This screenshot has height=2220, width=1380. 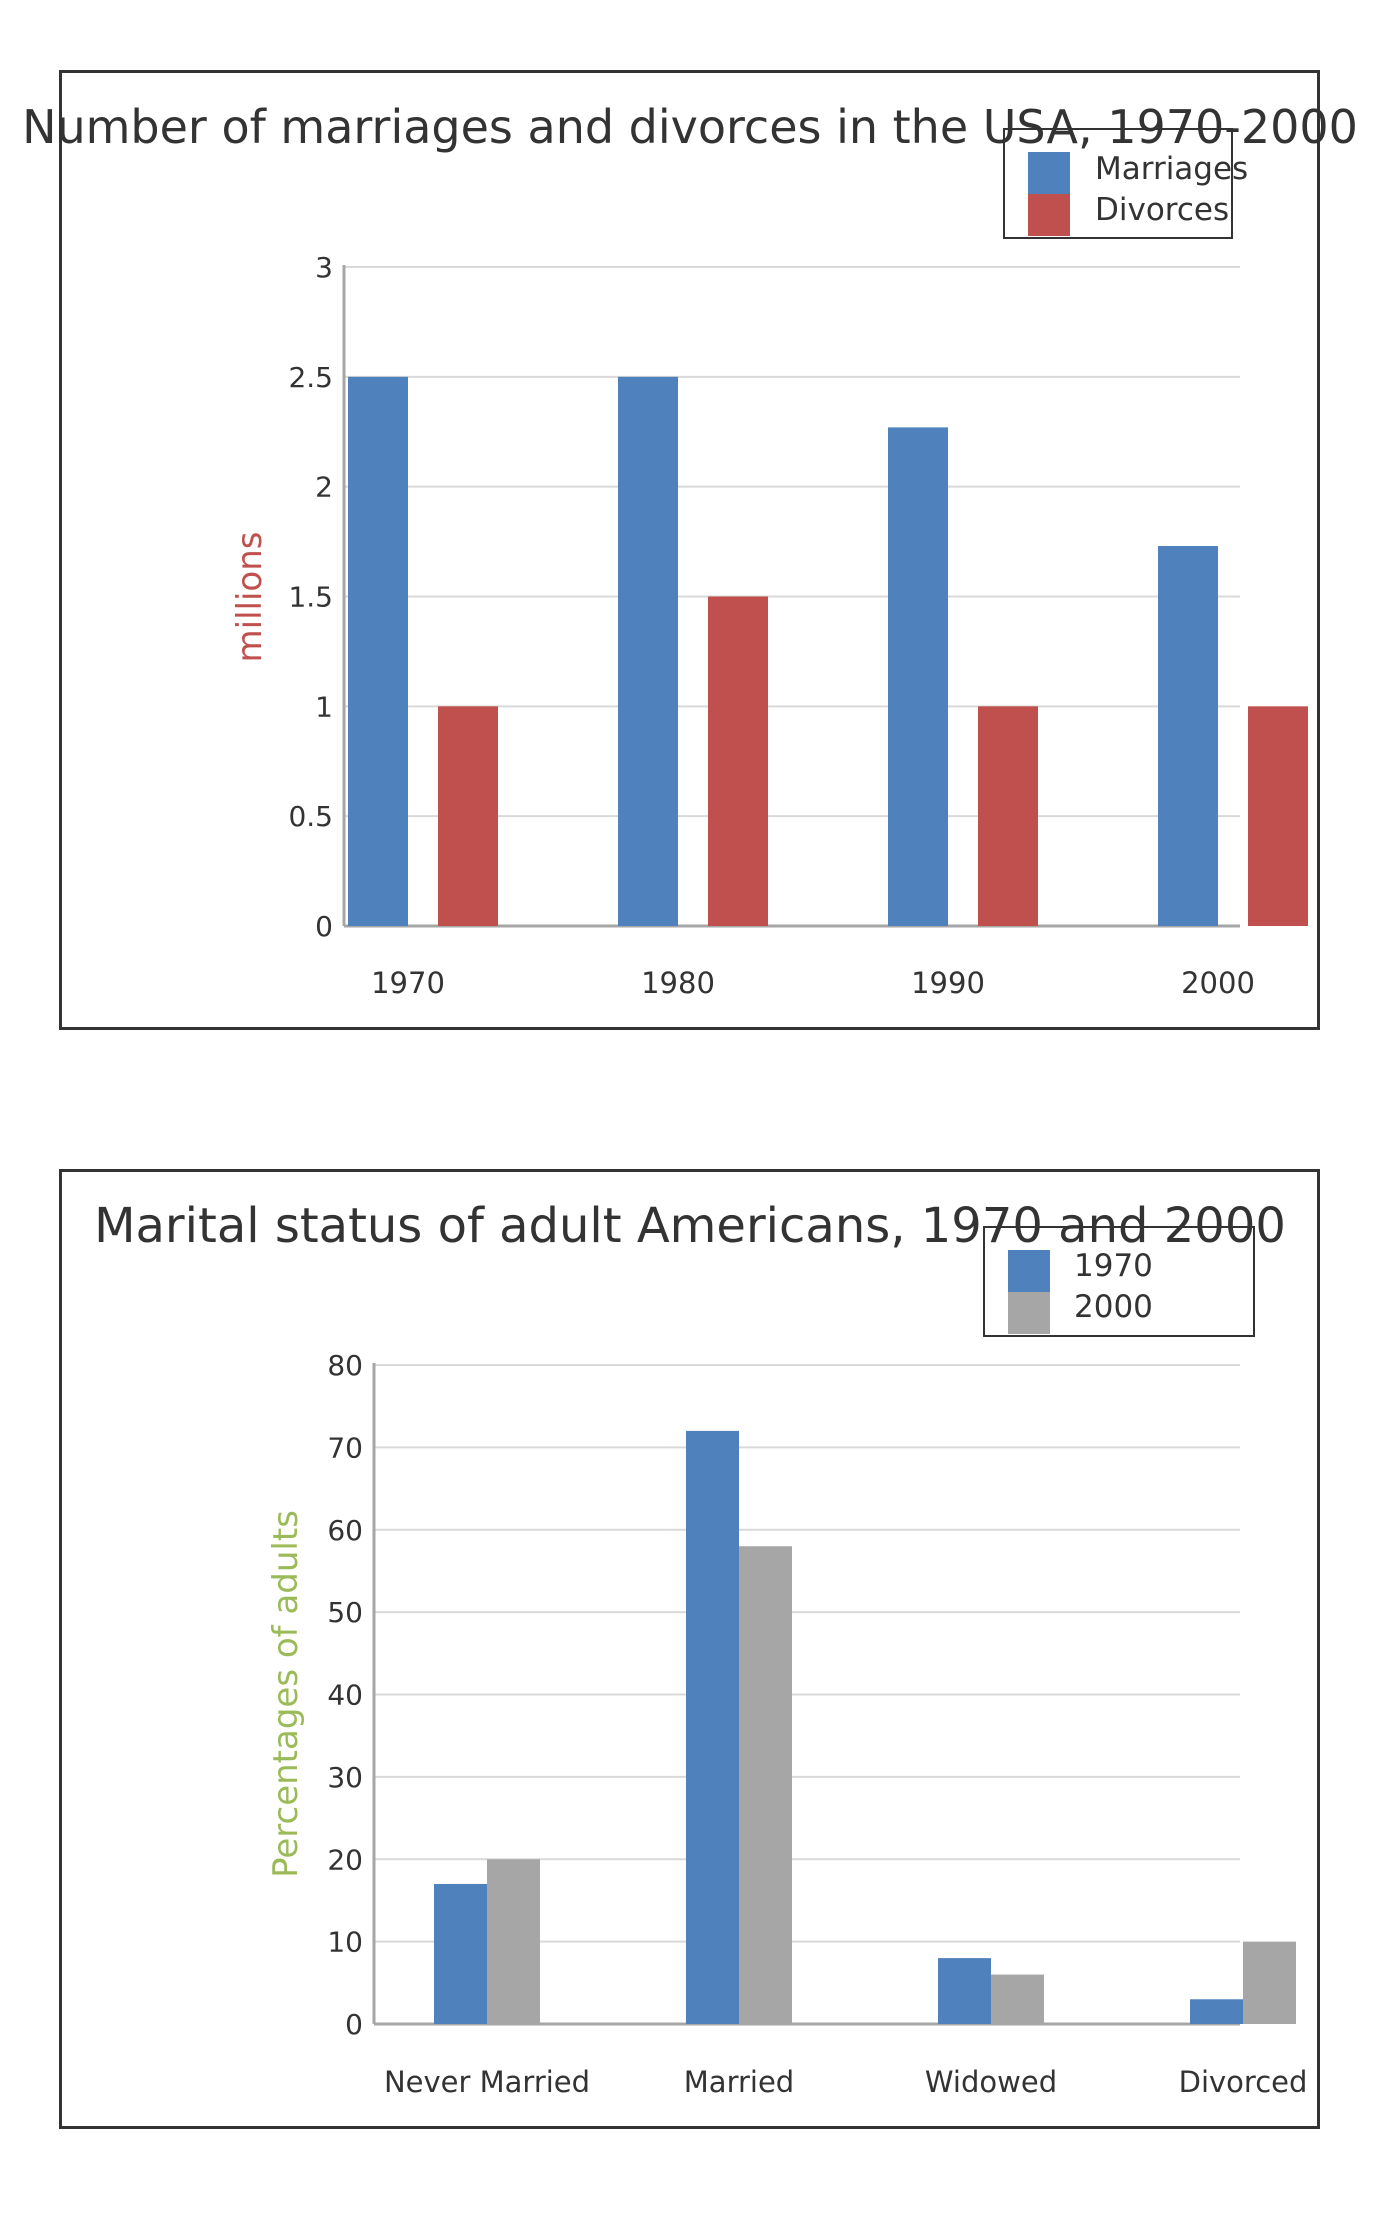 What do you see at coordinates (345, 1612) in the screenshot?
I see `y-tick-label: 50` at bounding box center [345, 1612].